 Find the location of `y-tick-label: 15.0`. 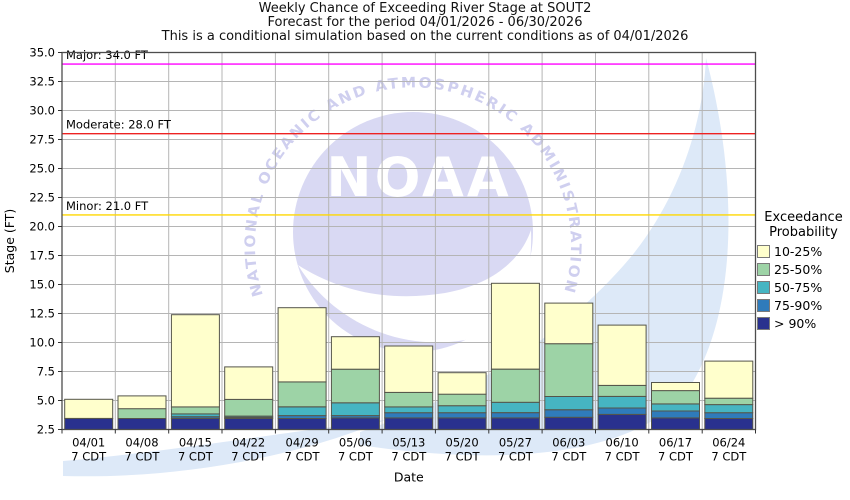

y-tick-label: 15.0 is located at coordinates (42, 285).